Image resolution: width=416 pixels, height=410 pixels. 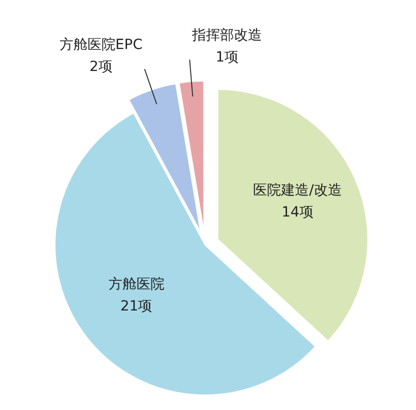 What do you see at coordinates (136, 306) in the screenshot?
I see `data-label: 21项` at bounding box center [136, 306].